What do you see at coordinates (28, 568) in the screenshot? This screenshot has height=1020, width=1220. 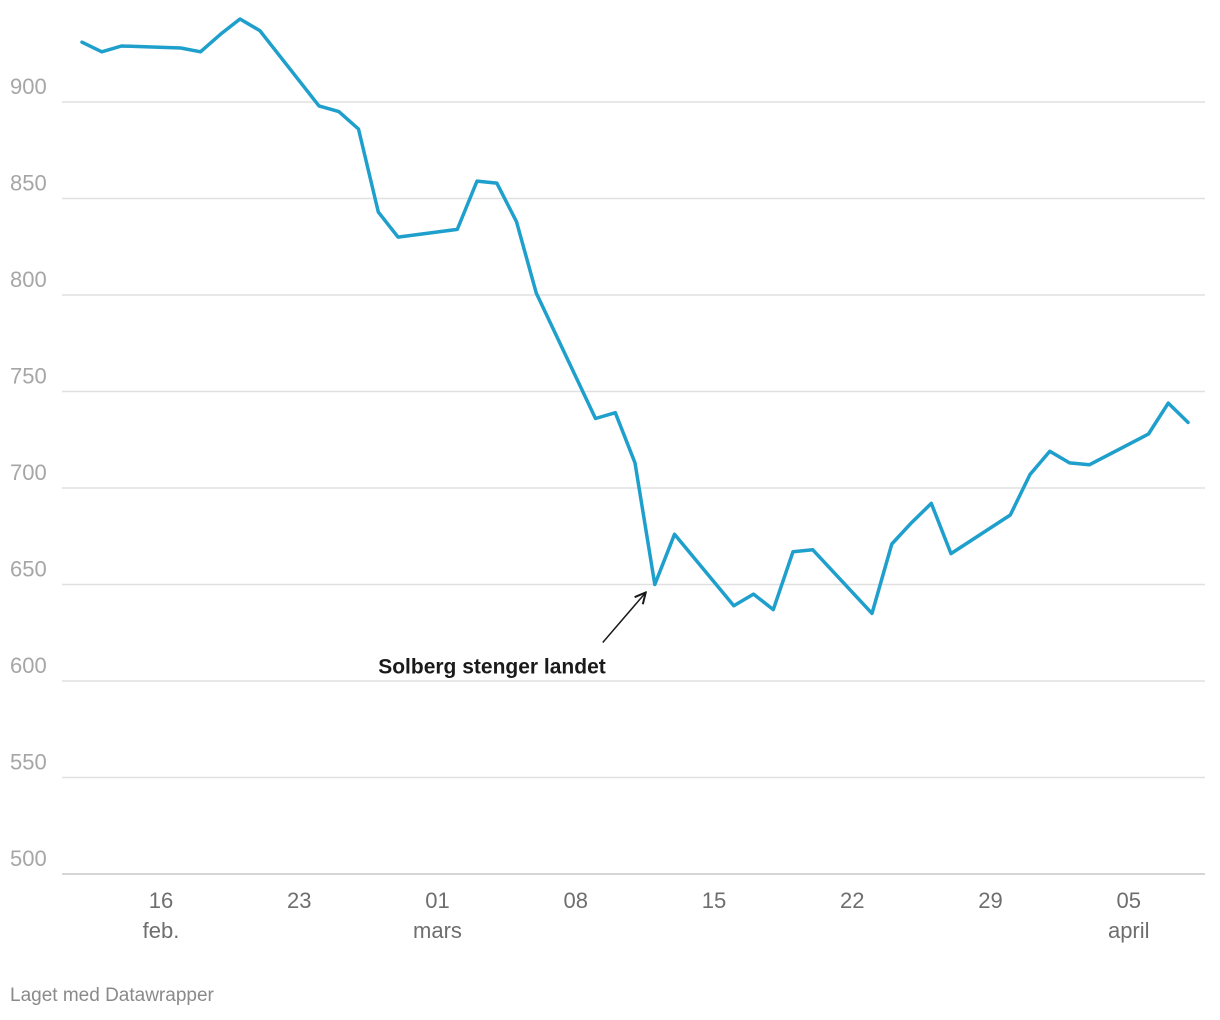 I see `y-tick-label-650: 650` at bounding box center [28, 568].